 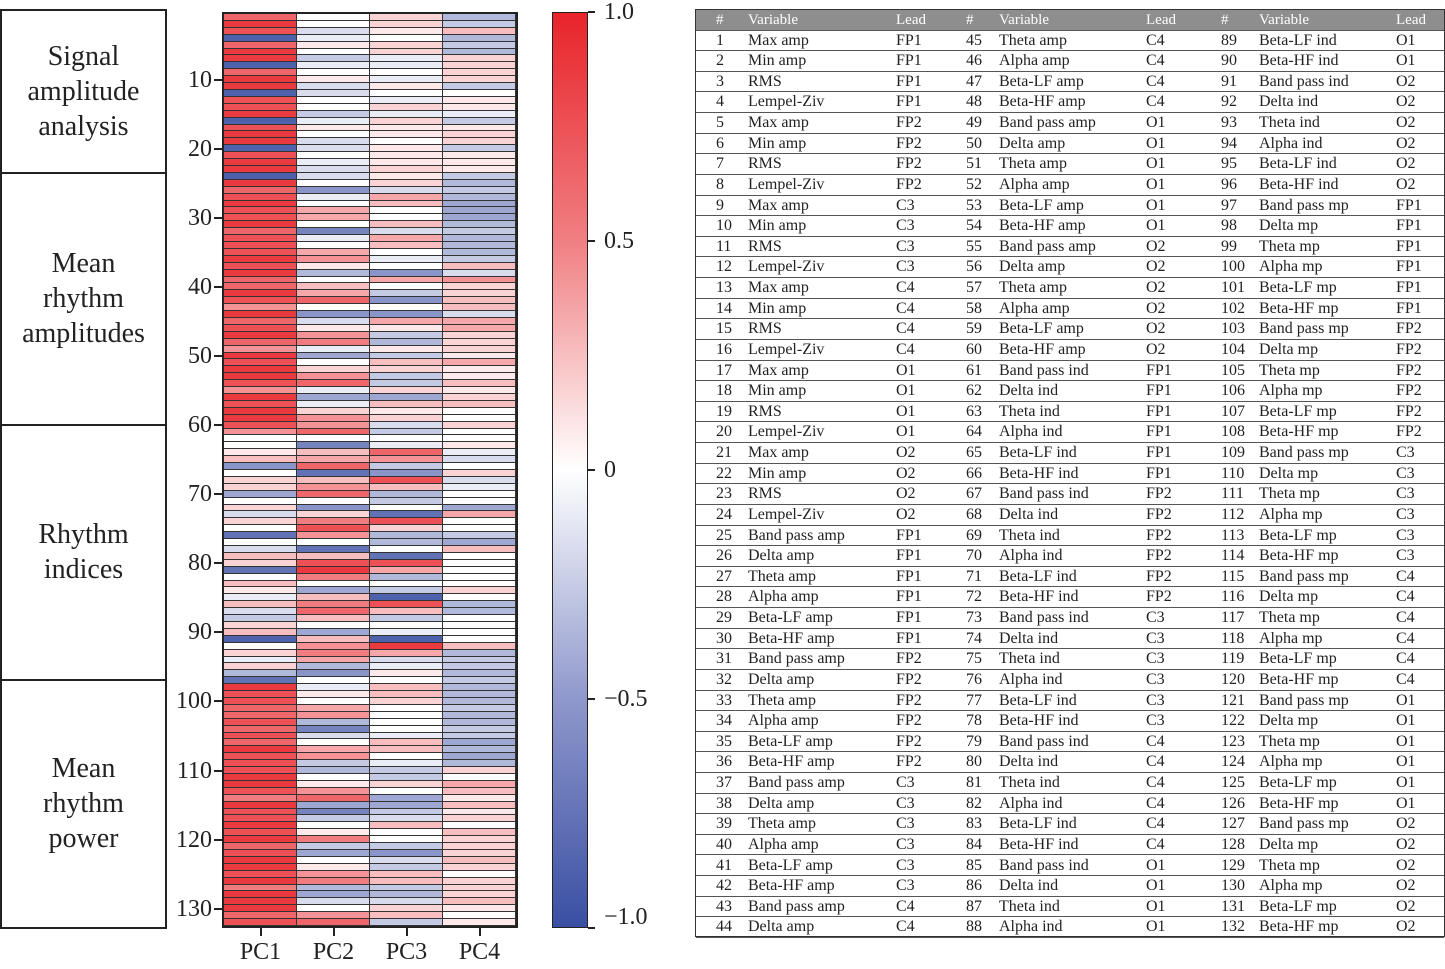 I want to click on variable-name: Theta amp, so click(x=782, y=576).